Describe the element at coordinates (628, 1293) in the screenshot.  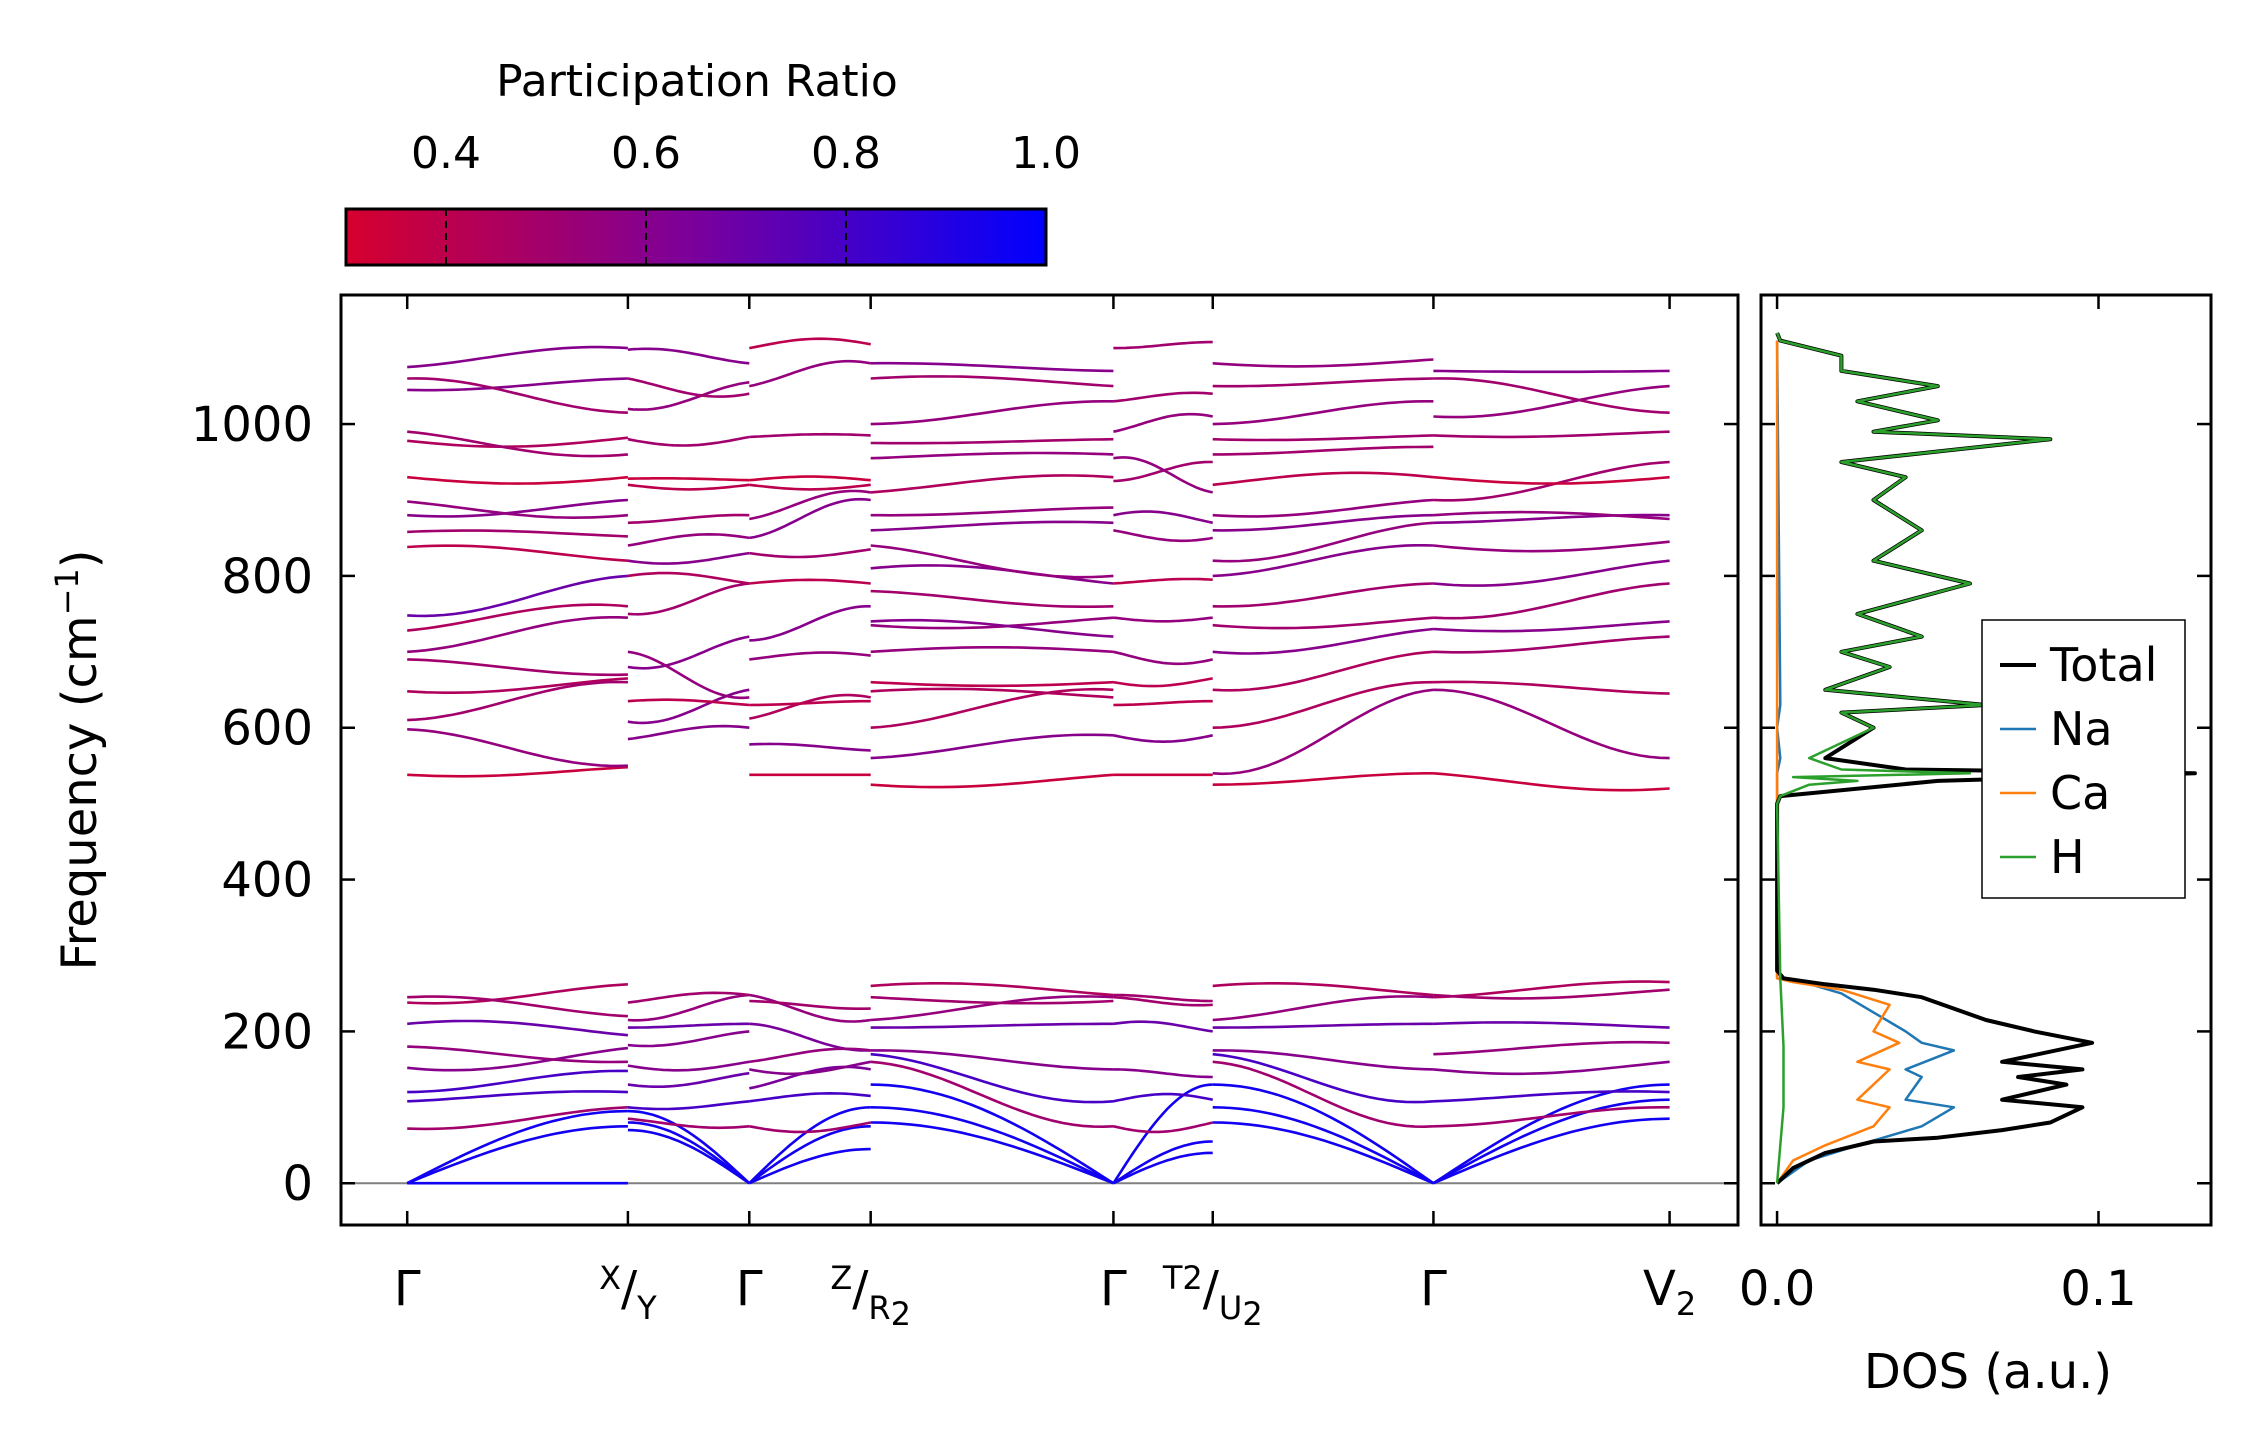
I see `high-symmetry-label: X/Y` at that location.